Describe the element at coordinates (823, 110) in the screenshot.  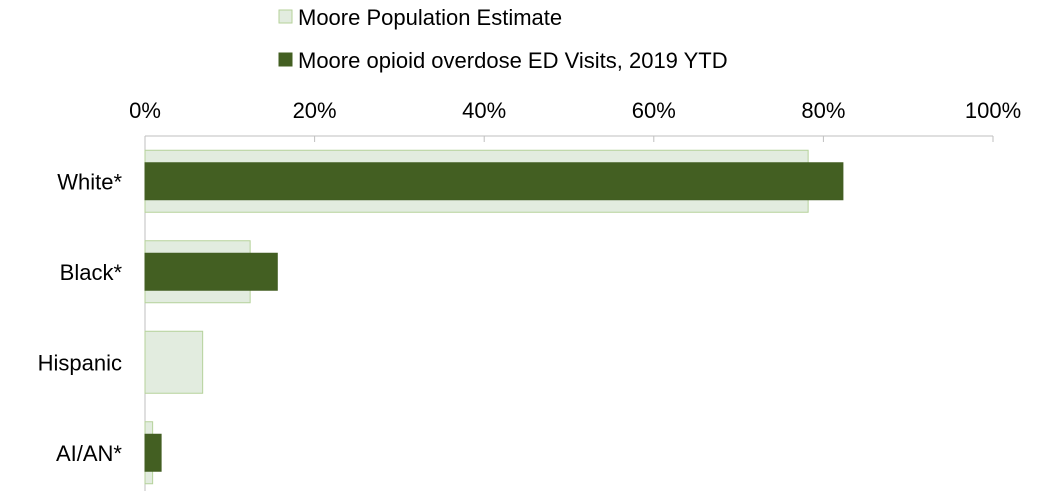
I see `x-tick-label: 80%` at that location.